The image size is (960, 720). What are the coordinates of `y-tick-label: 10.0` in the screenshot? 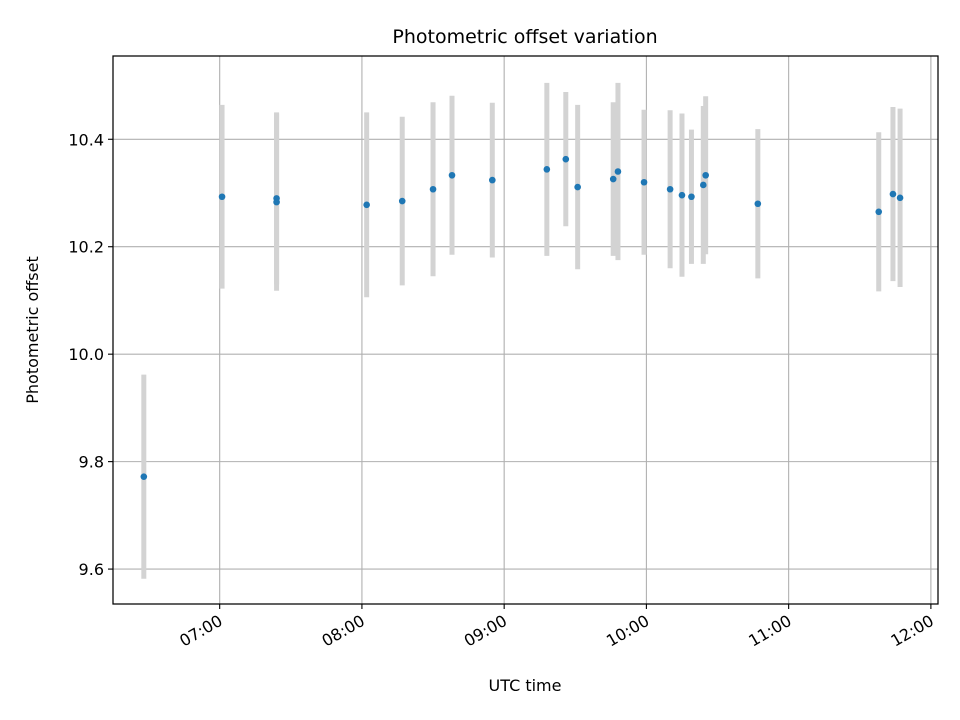 It's located at (86, 354).